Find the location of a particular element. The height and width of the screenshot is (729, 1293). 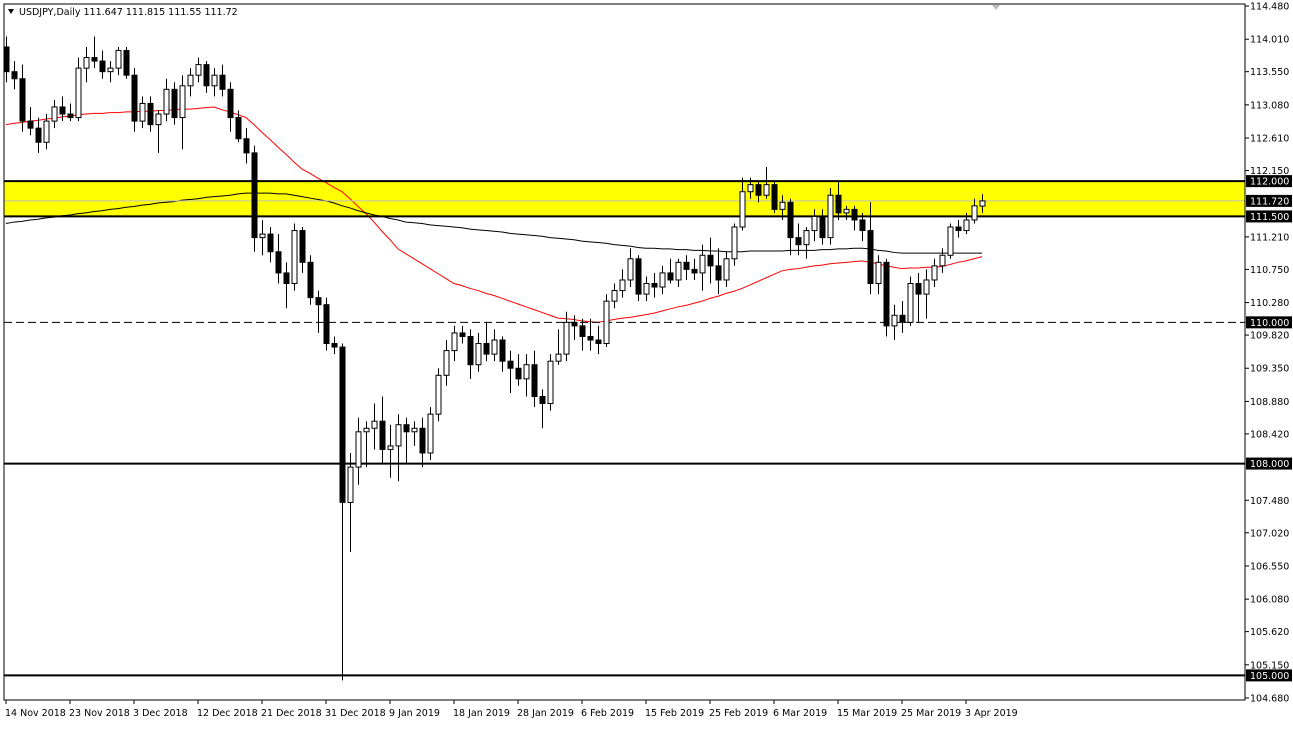

level-label: 111.720 is located at coordinates (1269, 201).